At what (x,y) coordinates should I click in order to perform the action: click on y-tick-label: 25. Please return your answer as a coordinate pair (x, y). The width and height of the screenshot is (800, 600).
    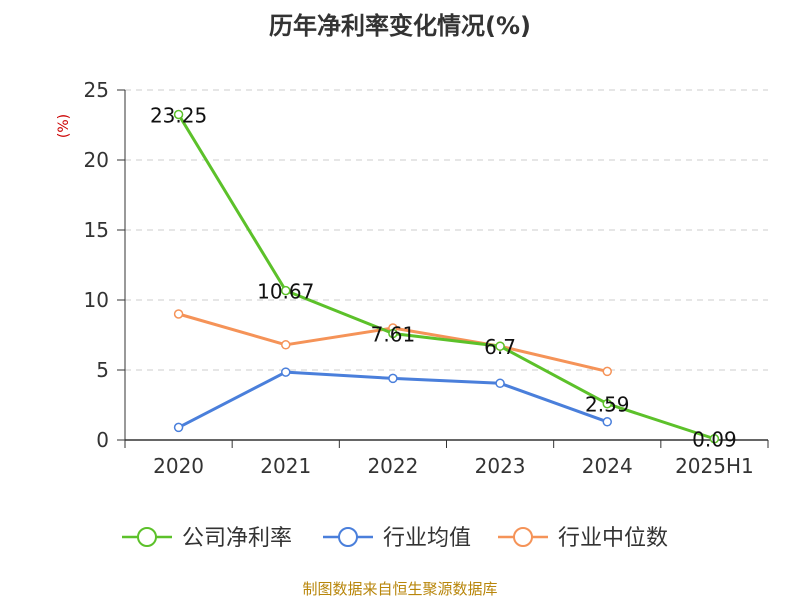
    Looking at the image, I should click on (96, 90).